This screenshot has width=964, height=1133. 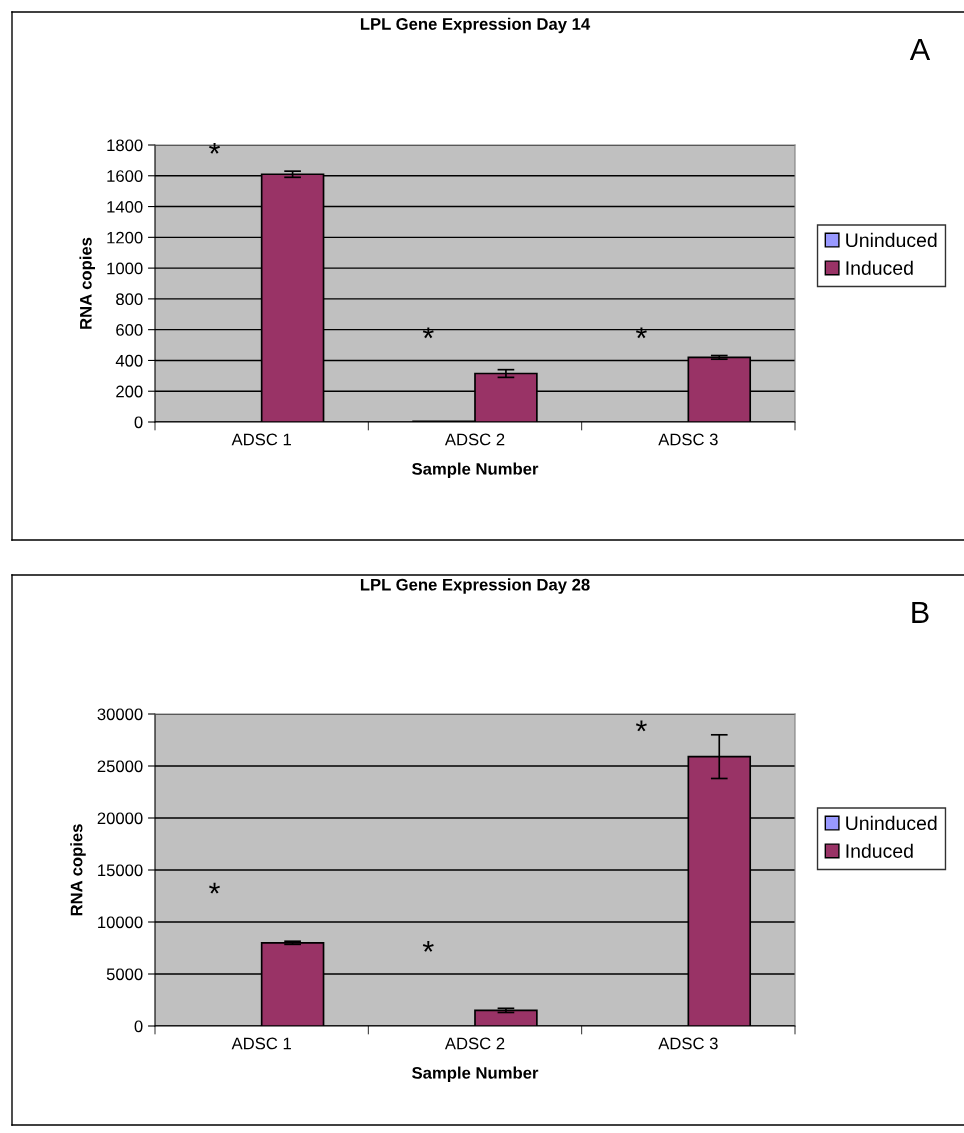 I want to click on y-tick-label: 200, so click(x=129, y=391).